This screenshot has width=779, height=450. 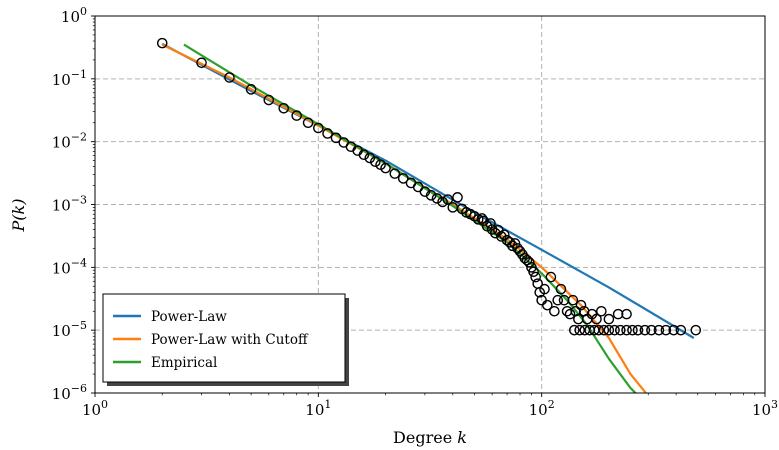 I want to click on y-tick-label: 10⁻³, so click(x=69, y=204).